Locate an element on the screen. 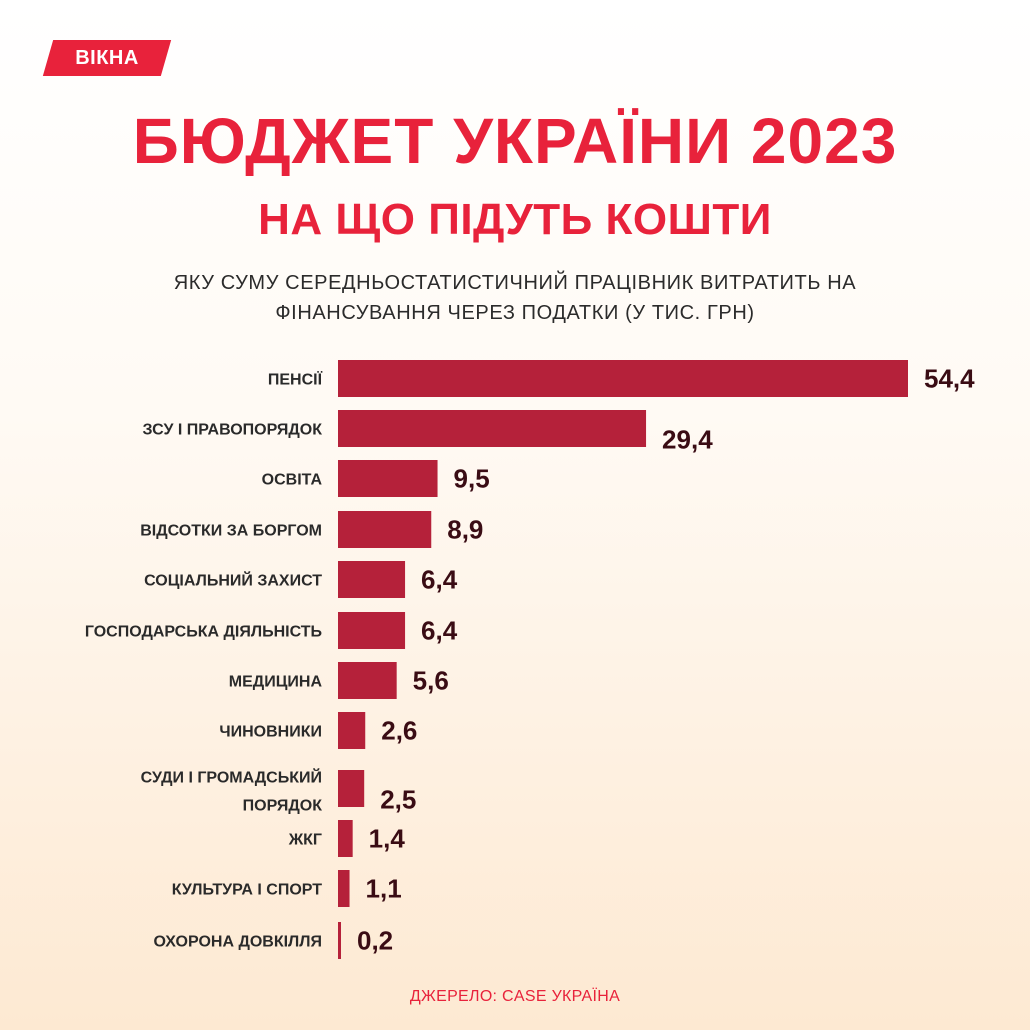  value-label-5: 6,4 is located at coordinates (439, 580).